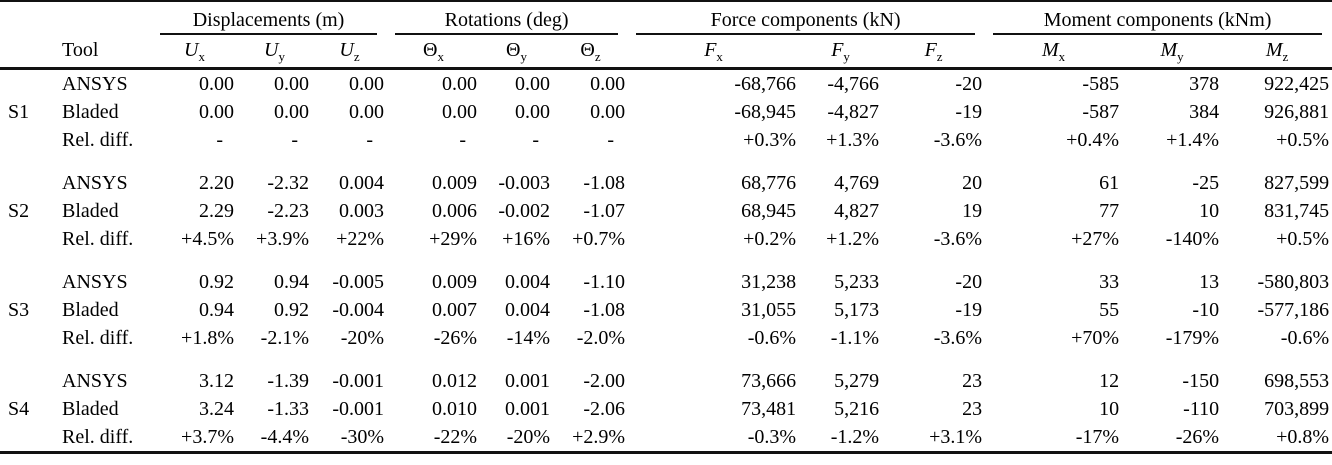  What do you see at coordinates (216, 309) in the screenshot?
I see `value-cell: 0.94` at bounding box center [216, 309].